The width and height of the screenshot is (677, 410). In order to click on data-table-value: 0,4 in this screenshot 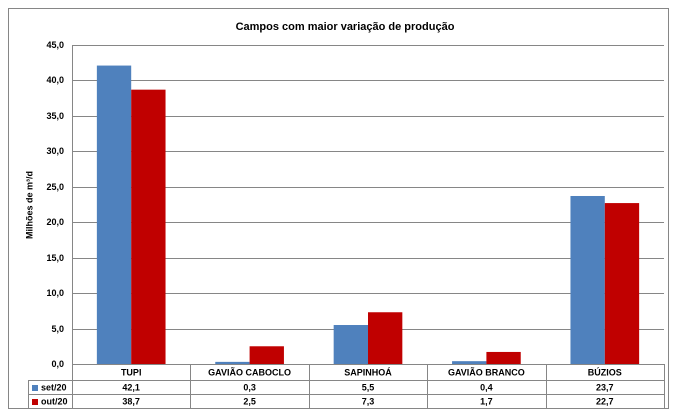, I will do `click(486, 387)`.